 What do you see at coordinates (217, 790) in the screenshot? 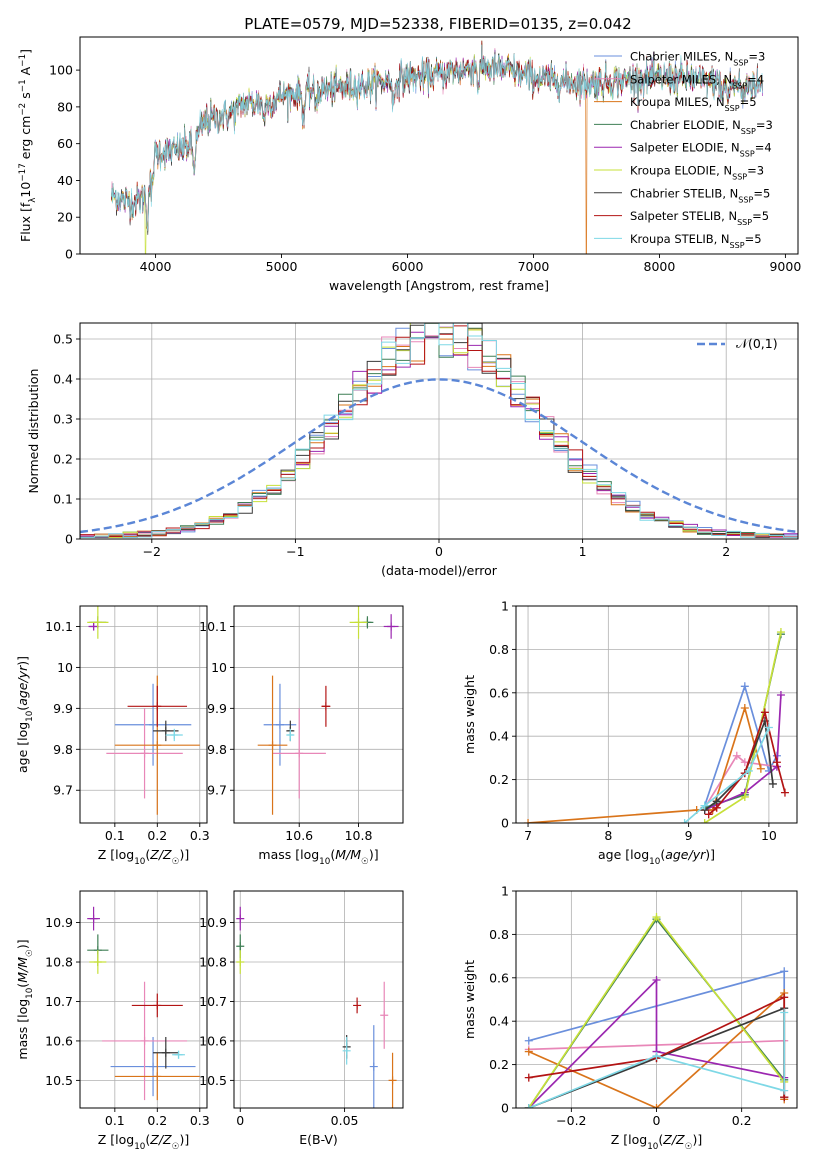
I see `y-tick-label: 9.7` at bounding box center [217, 790].